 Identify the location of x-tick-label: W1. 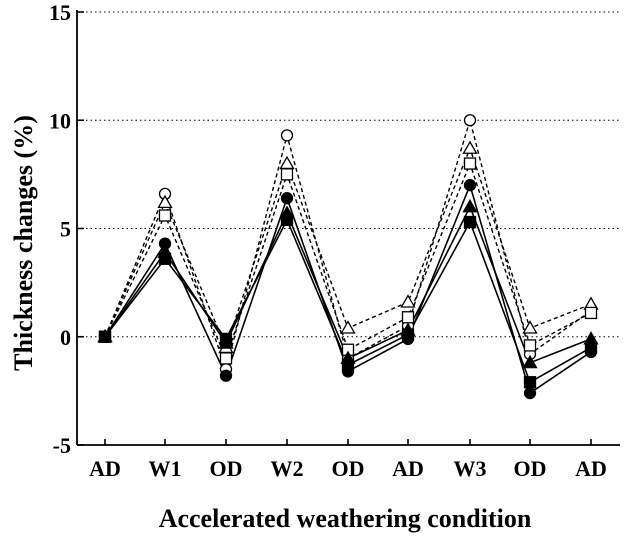
(165, 468).